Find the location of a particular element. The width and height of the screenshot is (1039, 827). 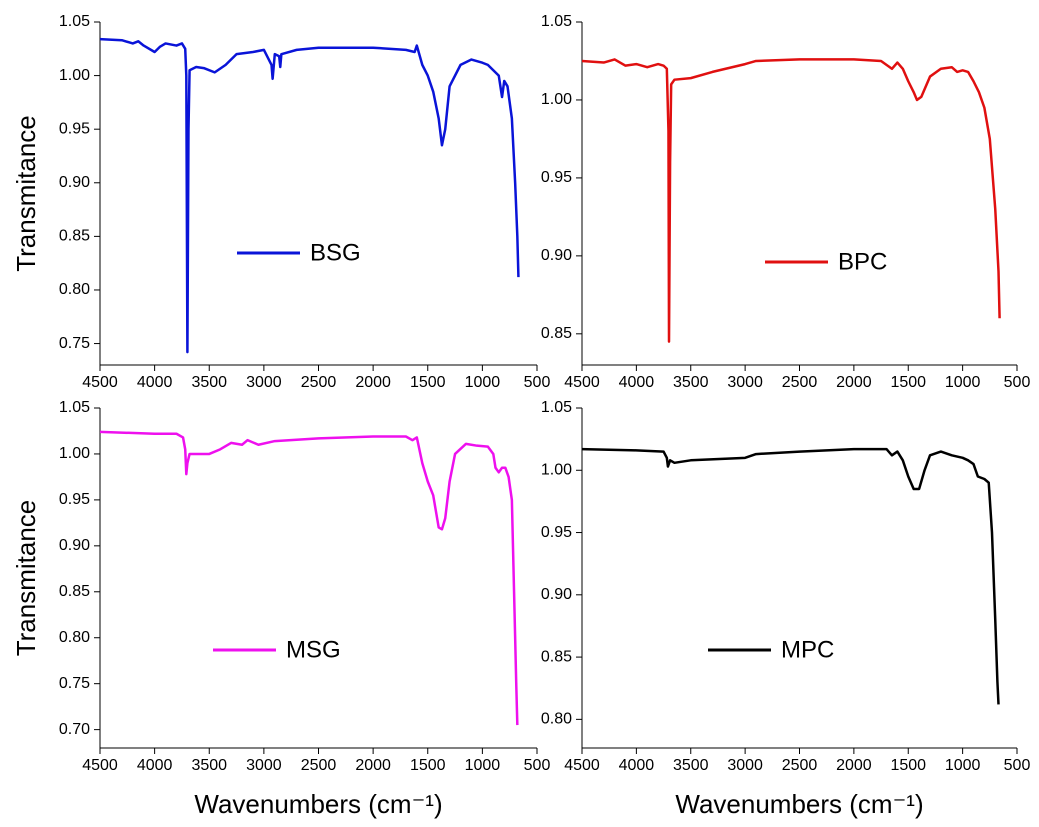

legend-label: BPC is located at coordinates (862, 261).